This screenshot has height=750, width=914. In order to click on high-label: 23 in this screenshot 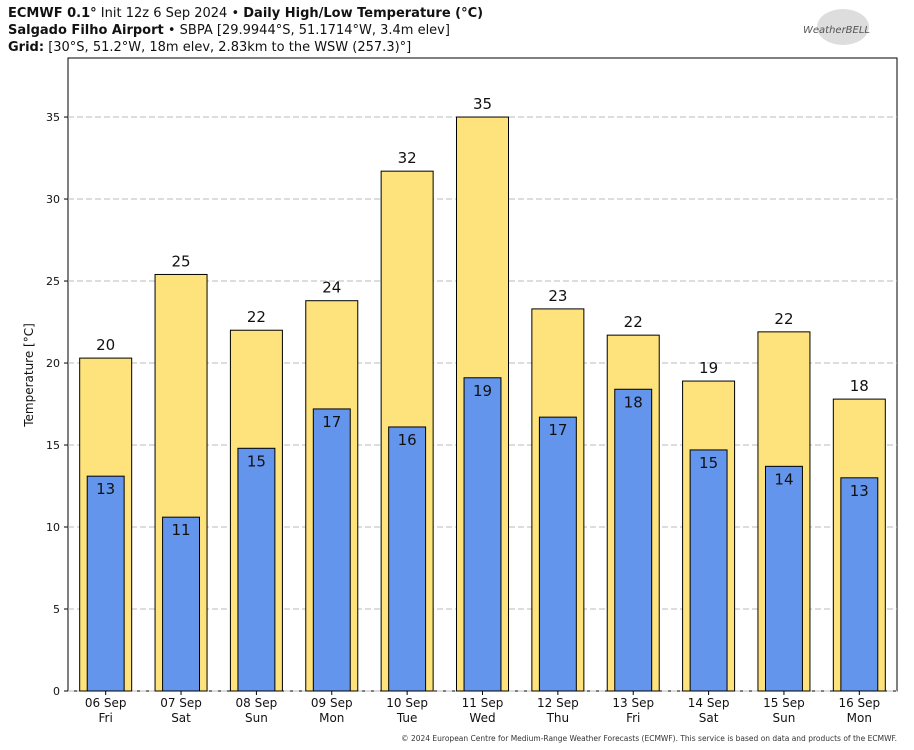, I will do `click(557, 296)`.